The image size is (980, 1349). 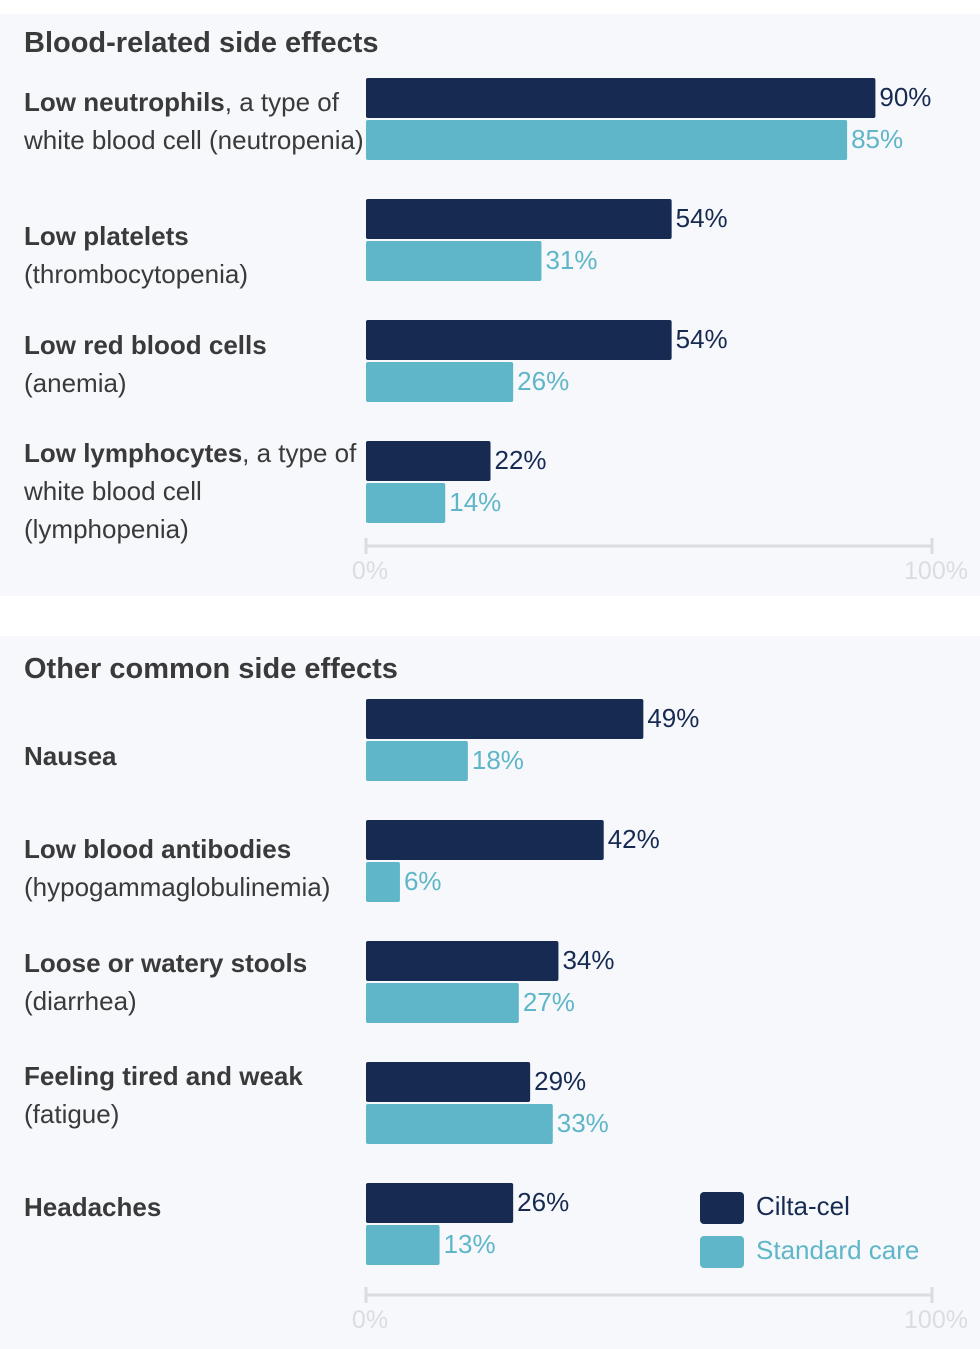 I want to click on bar-standard-care-low-neutrophils, so click(x=607, y=140).